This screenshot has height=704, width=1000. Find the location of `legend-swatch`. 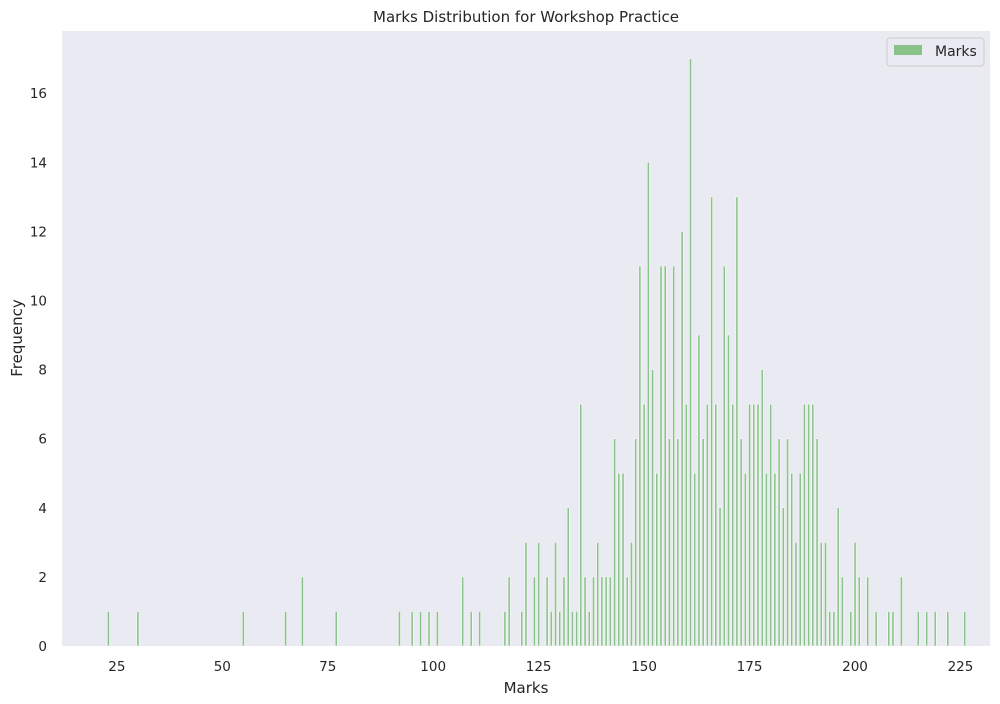

legend-swatch is located at coordinates (908, 50).